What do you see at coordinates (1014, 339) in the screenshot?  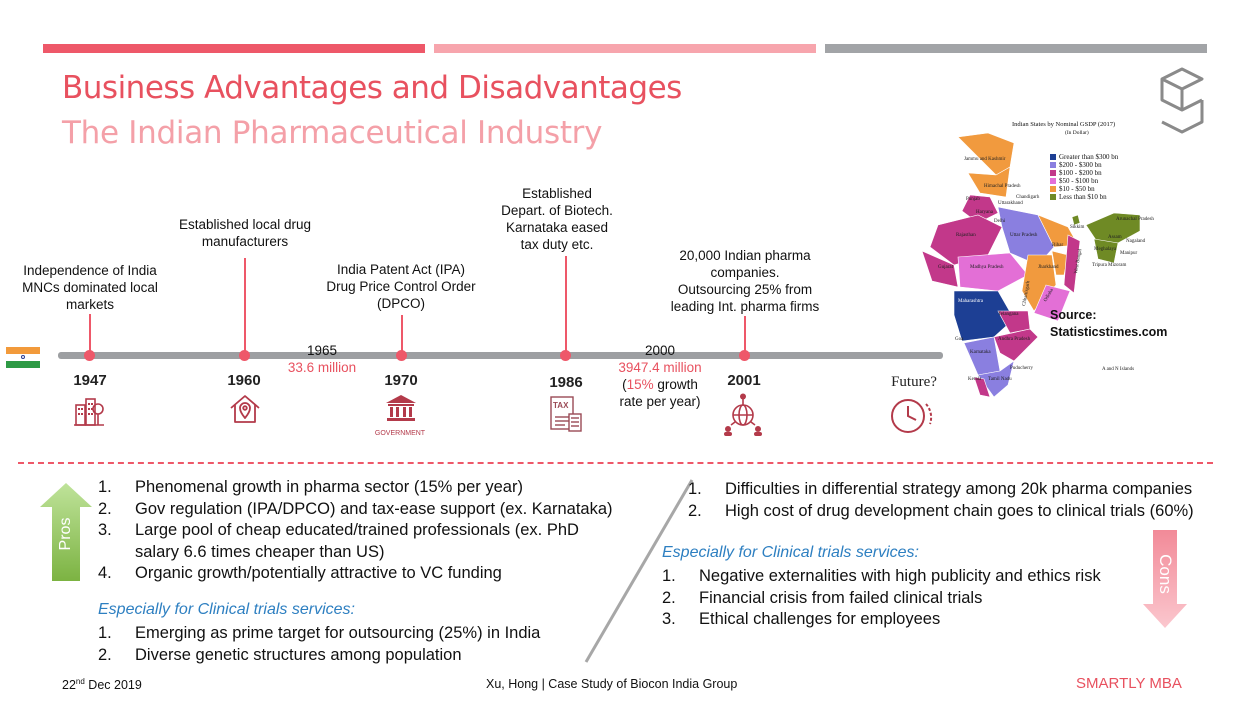 I see `map-label-andhra: Andhra Pradesh` at bounding box center [1014, 339].